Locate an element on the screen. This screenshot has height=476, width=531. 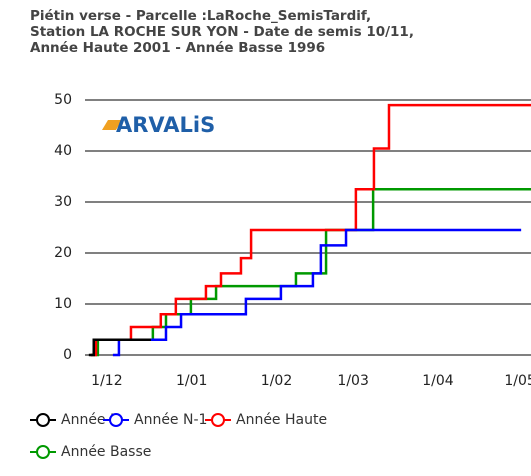
y-tick-label: 10 is located at coordinates (63, 304).